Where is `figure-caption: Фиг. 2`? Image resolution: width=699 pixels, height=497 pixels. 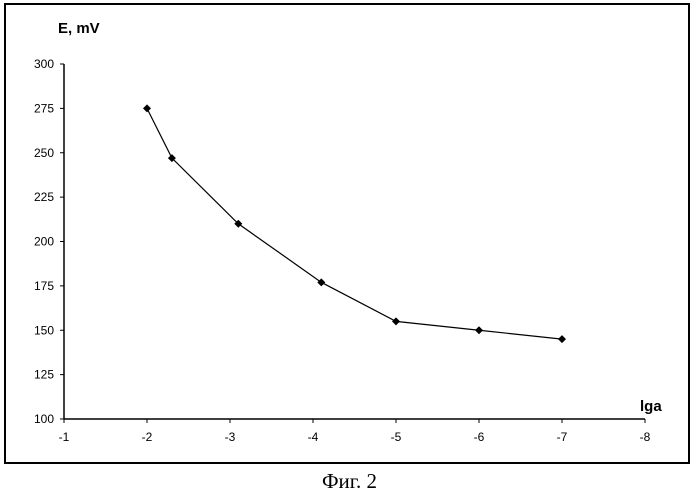 figure-caption: Фиг. 2 is located at coordinates (349, 481).